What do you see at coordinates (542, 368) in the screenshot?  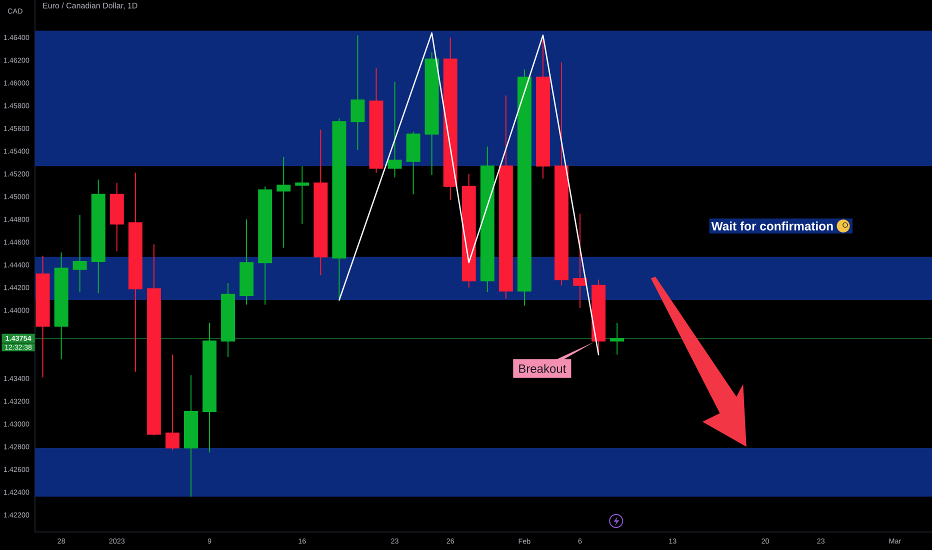 I see `annotation: Breakout` at bounding box center [542, 368].